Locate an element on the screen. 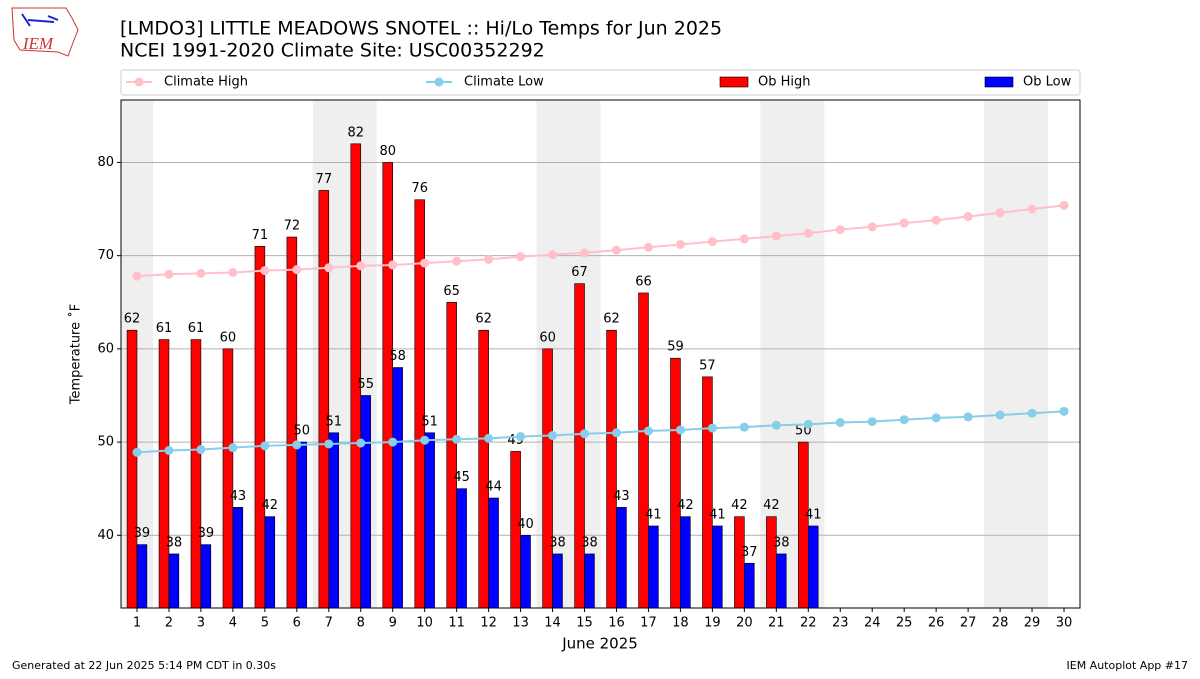  legend is located at coordinates (600, 82).